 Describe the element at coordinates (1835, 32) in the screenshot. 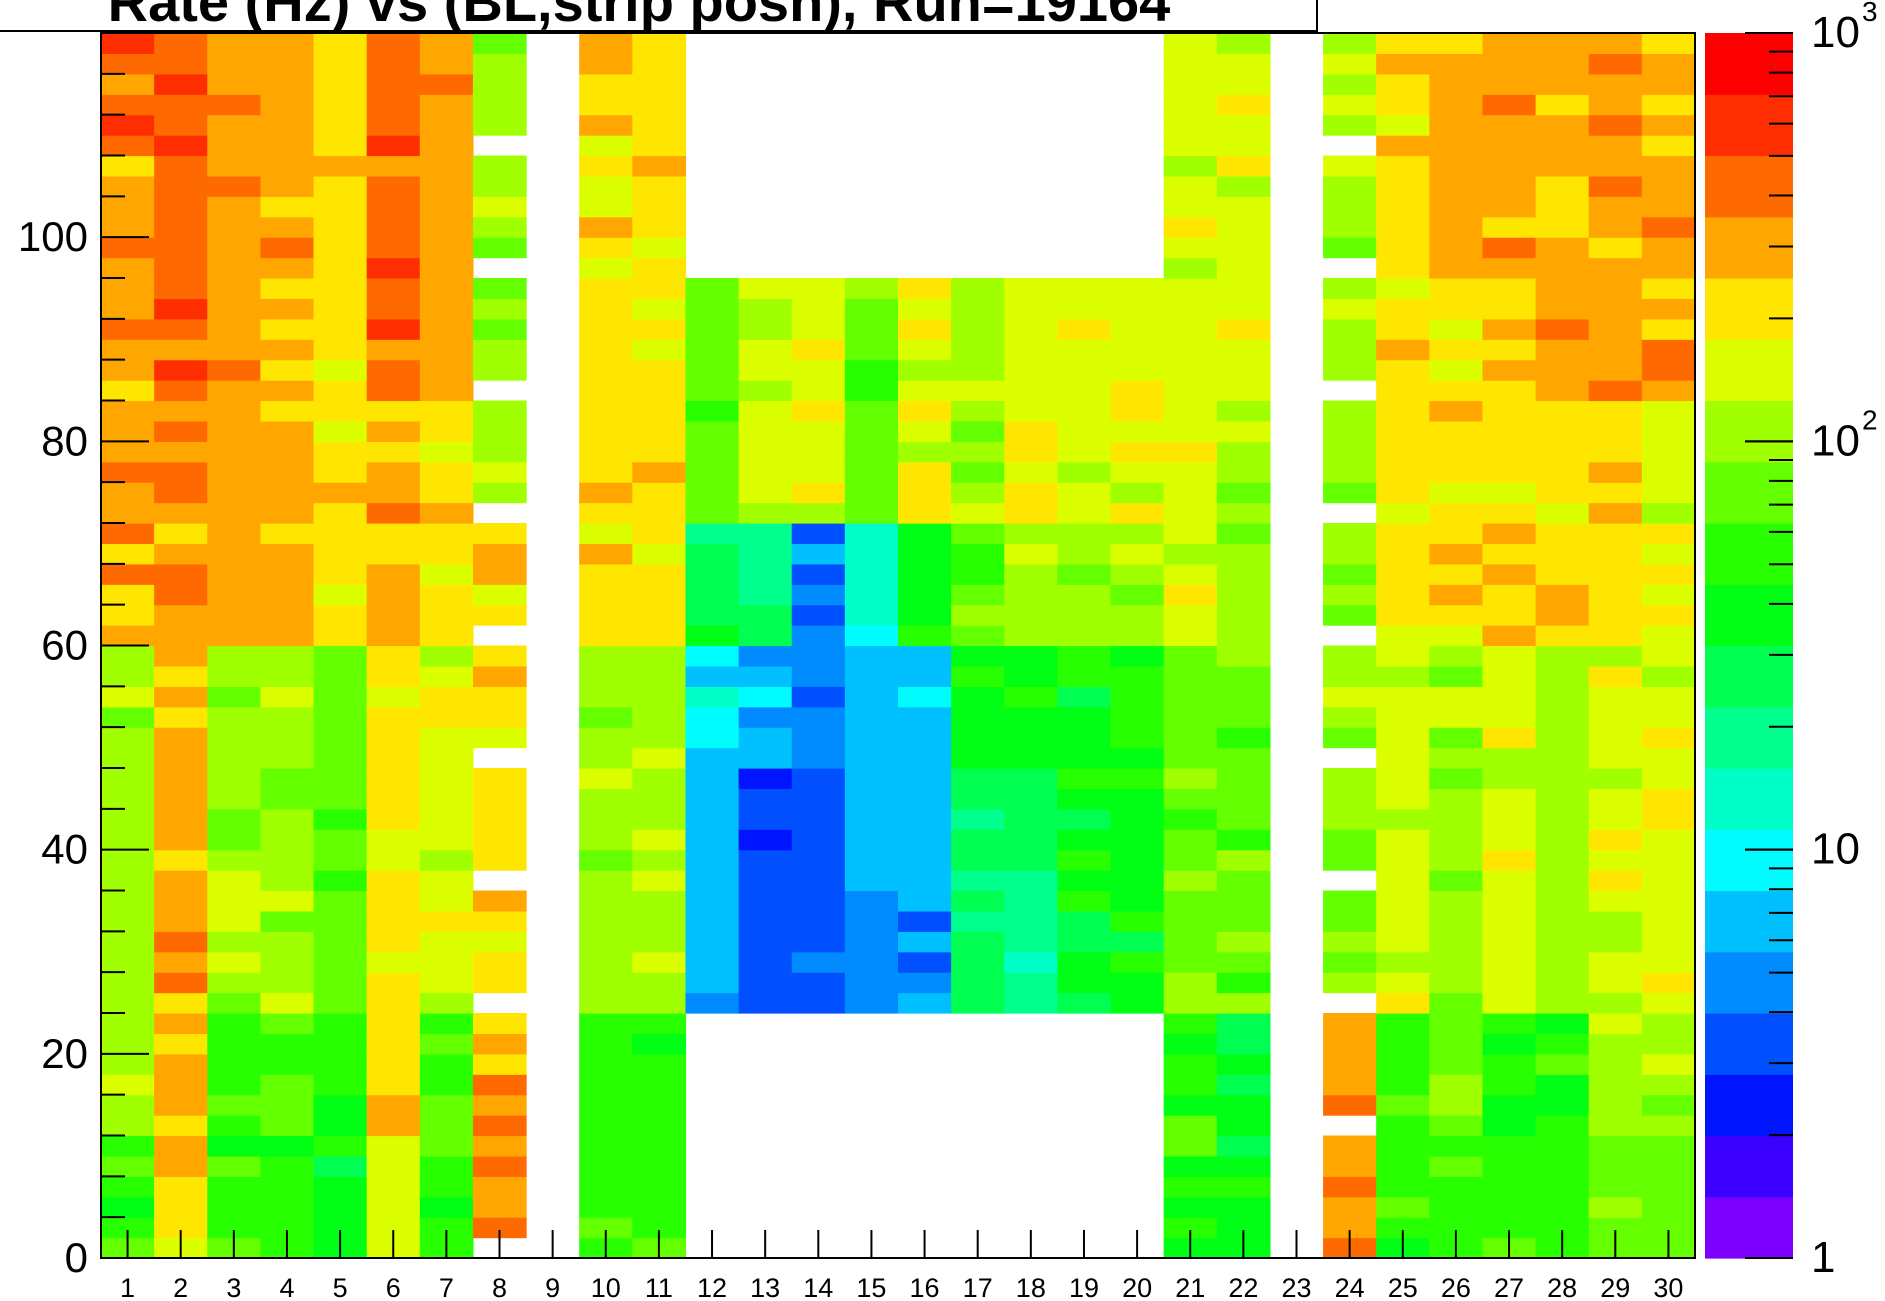

I see `color-bar-label: 10` at that location.